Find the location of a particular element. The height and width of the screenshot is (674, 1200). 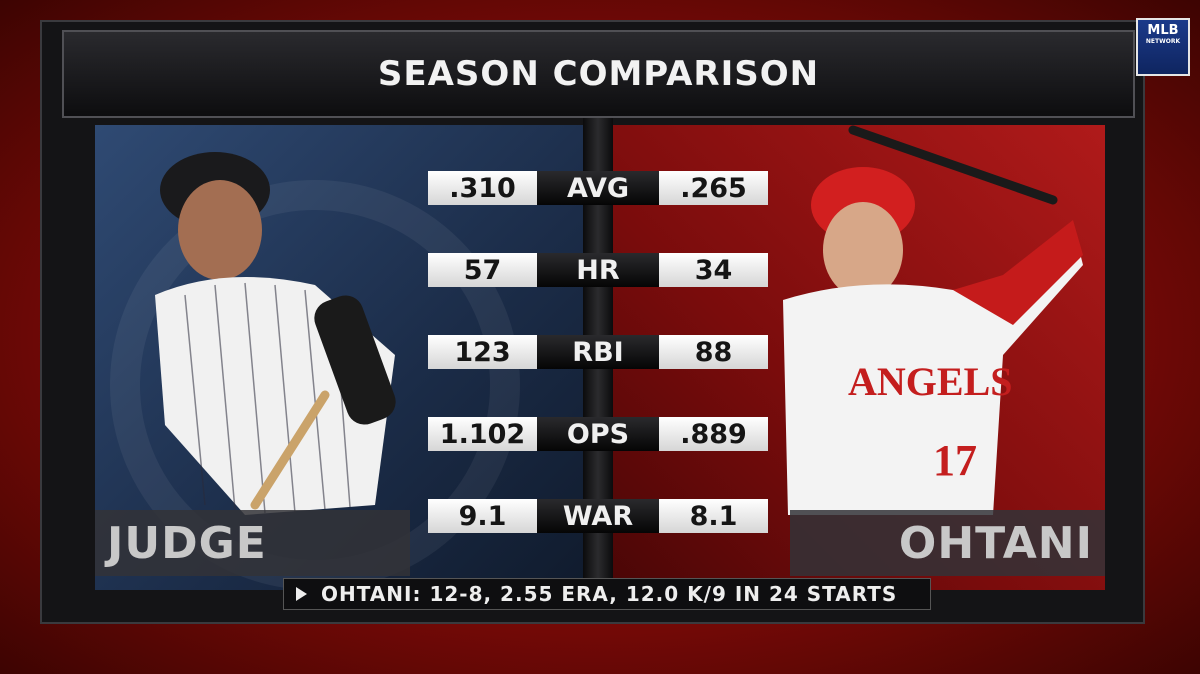

logo-subtext: NETWORK is located at coordinates (1163, 41).